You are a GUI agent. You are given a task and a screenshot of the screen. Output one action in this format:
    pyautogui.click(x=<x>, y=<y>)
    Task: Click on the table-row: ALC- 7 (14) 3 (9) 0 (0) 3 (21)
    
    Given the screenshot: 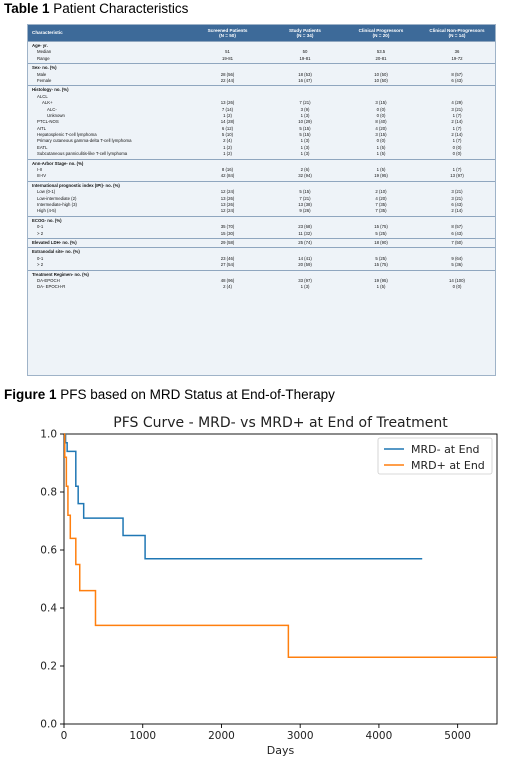 What is the action you would take?
    pyautogui.click(x=261, y=110)
    